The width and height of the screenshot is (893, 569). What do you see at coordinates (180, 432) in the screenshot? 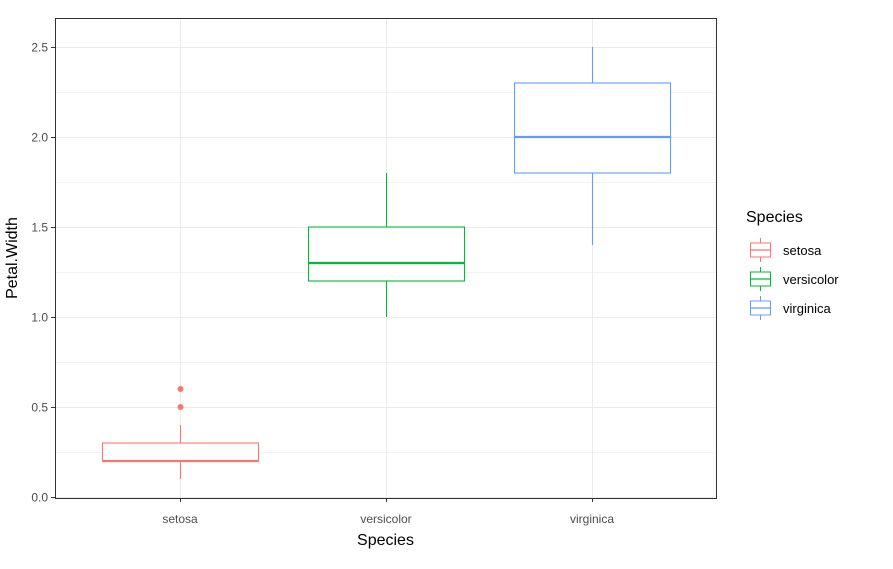
I see `box-setosa` at bounding box center [180, 432].